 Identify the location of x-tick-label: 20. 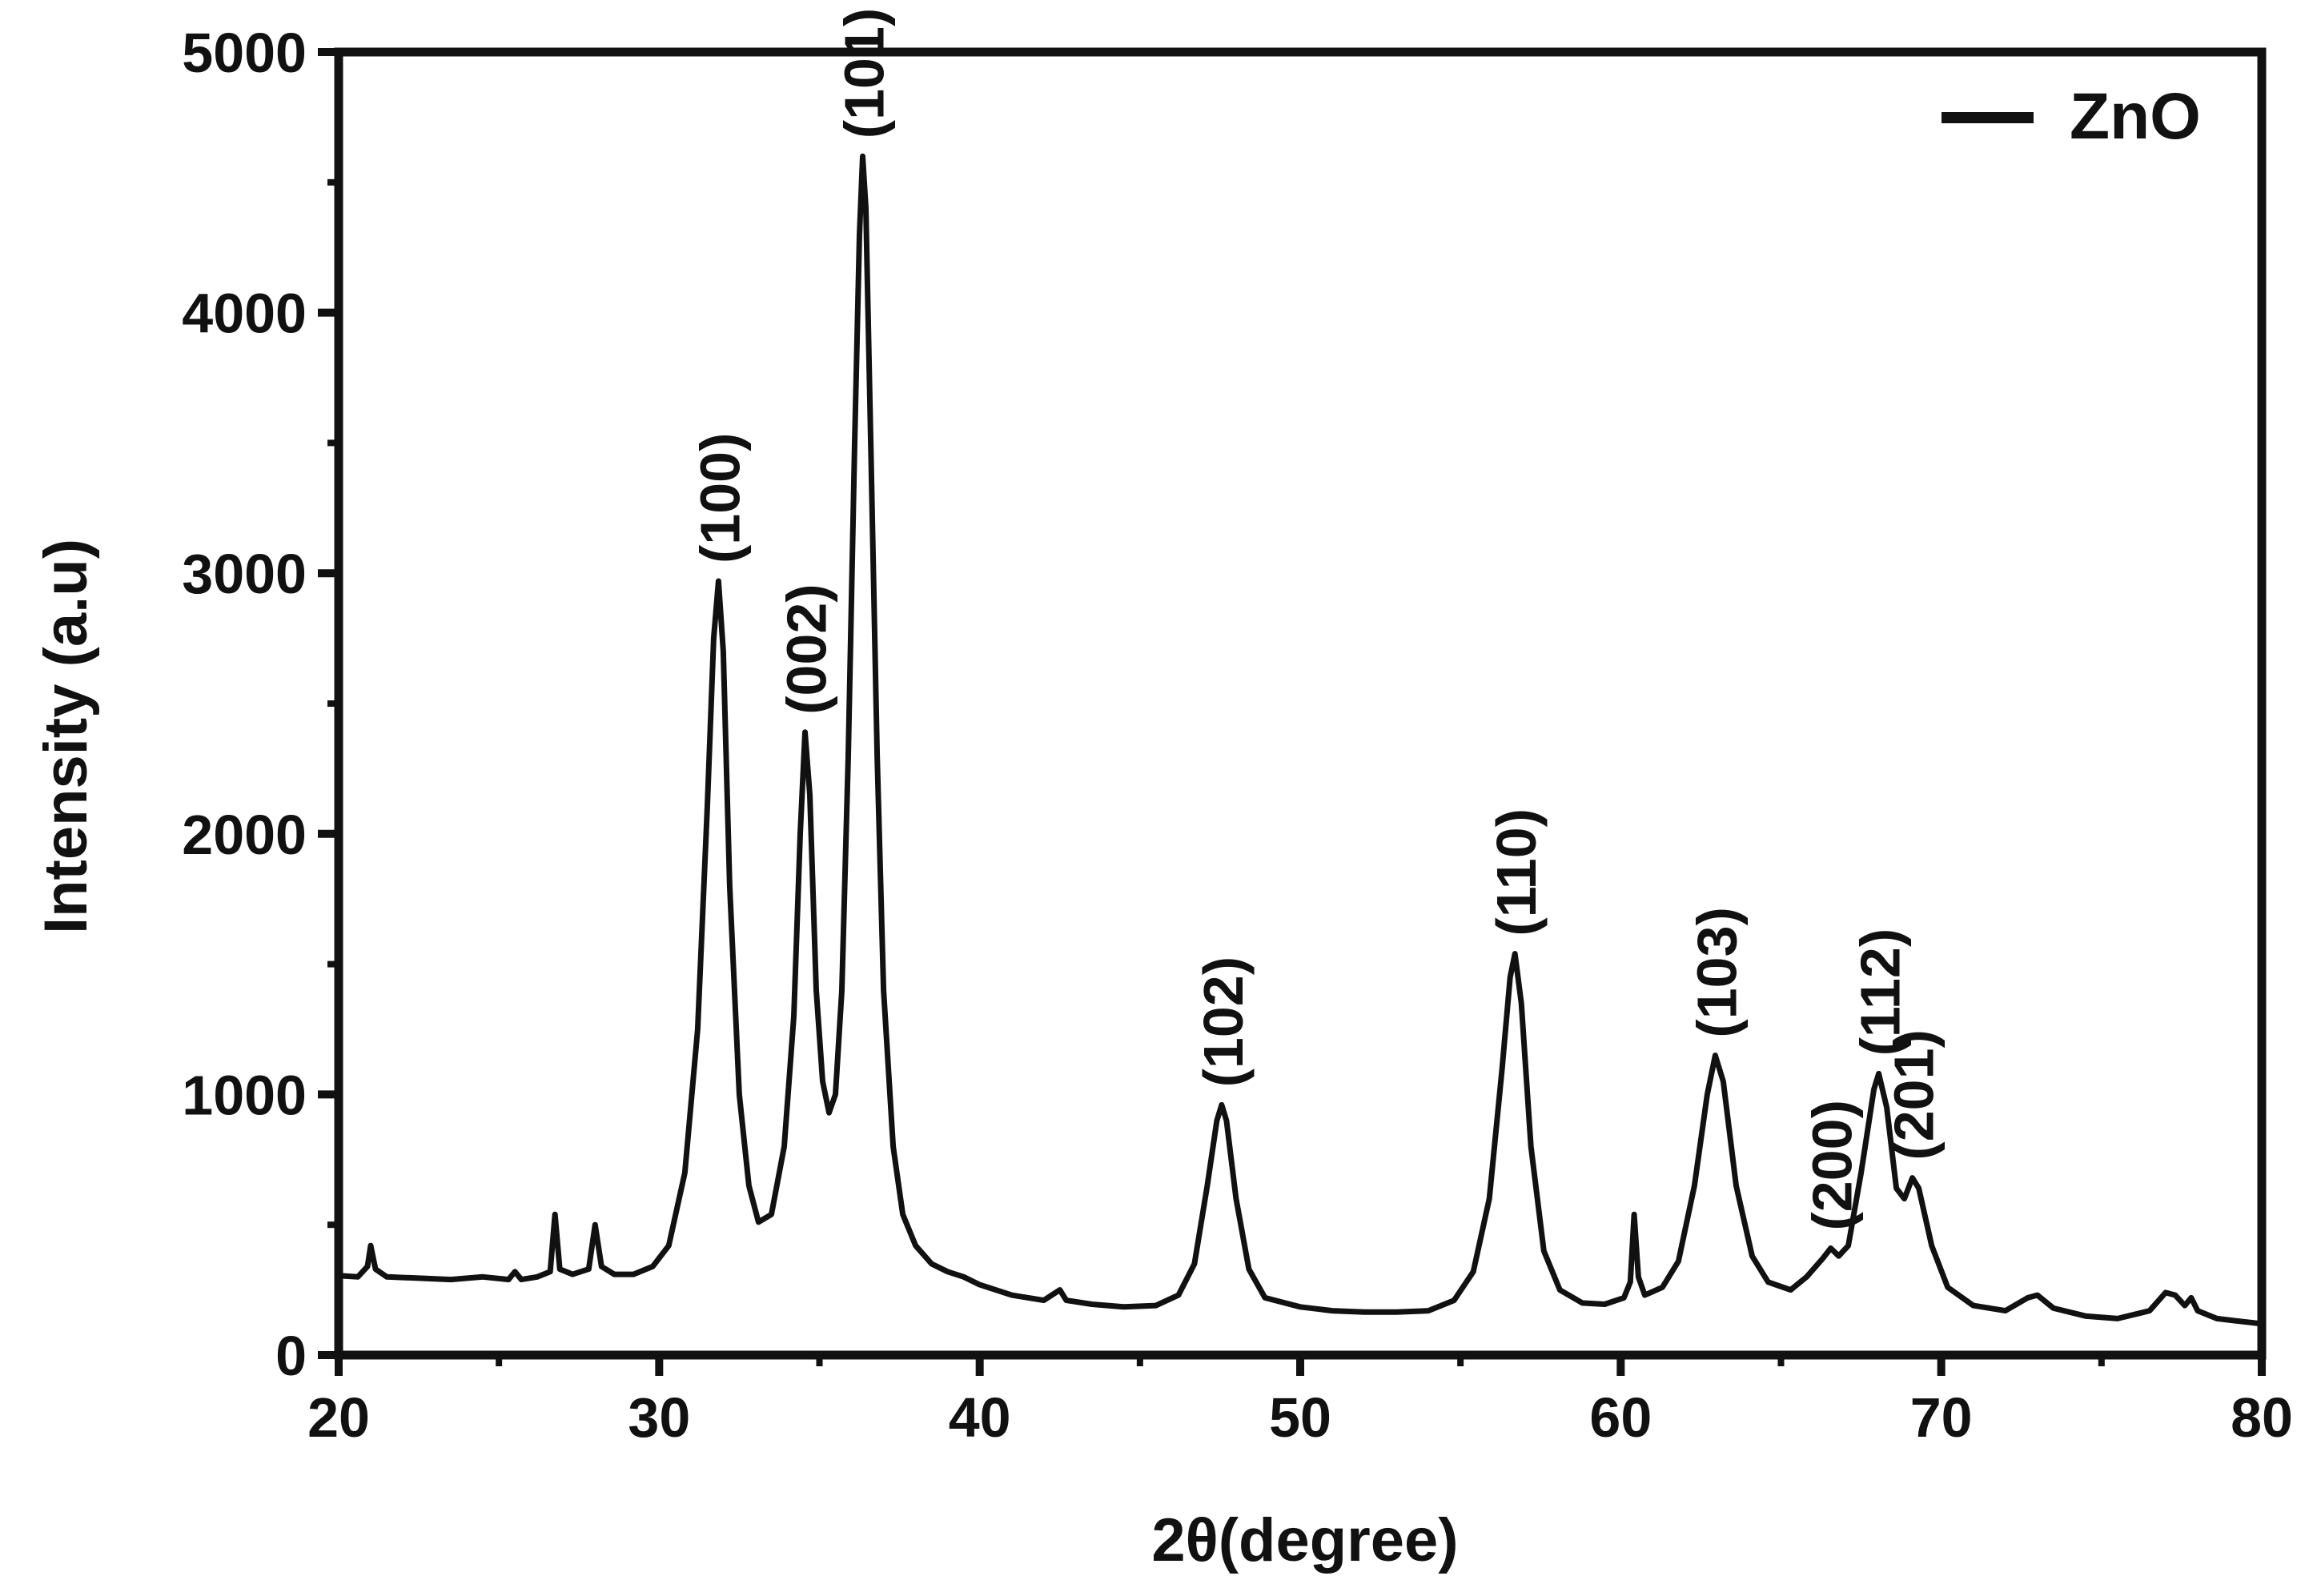
(338, 1417).